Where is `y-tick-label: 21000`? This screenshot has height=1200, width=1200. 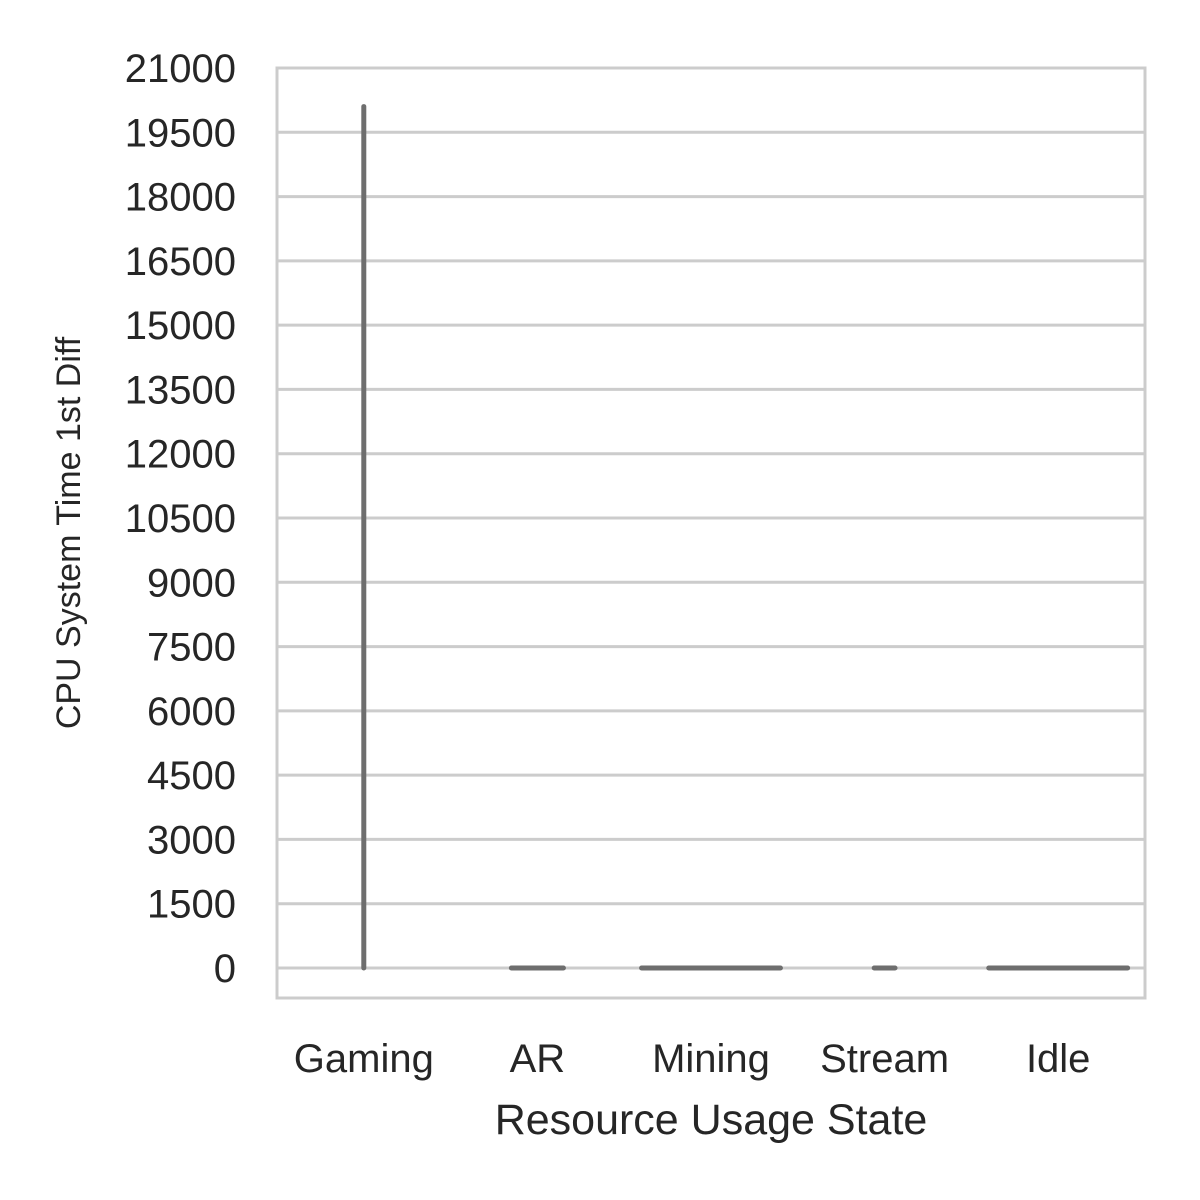
y-tick-label: 21000 is located at coordinates (180, 69).